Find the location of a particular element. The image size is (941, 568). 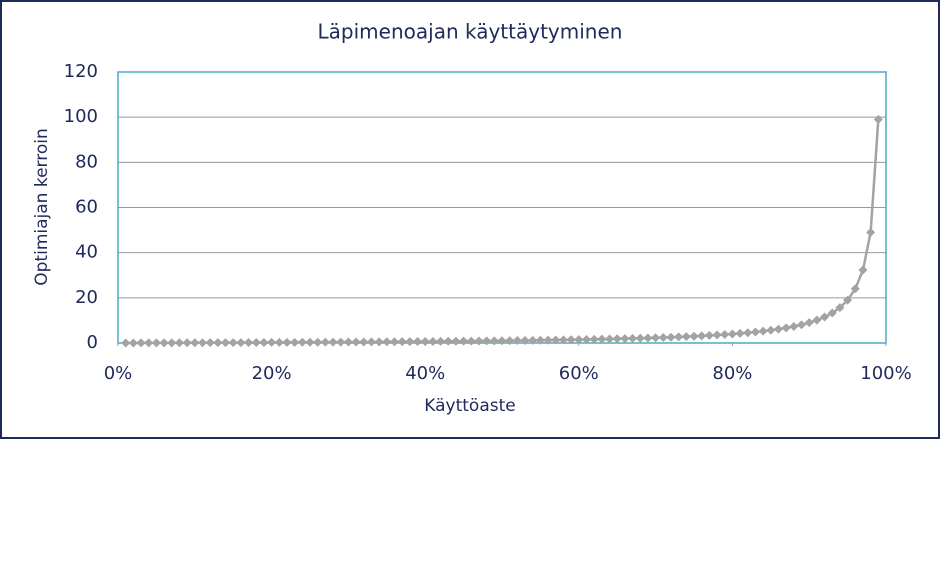

x-tick-label: 0% is located at coordinates (118, 373).